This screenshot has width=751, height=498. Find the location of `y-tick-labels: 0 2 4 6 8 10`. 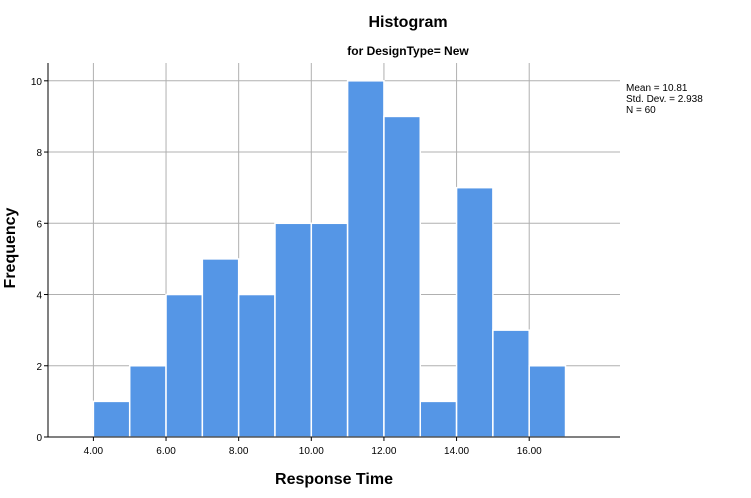

y-tick-labels: 0 2 4 6 8 10 is located at coordinates (37, 260).